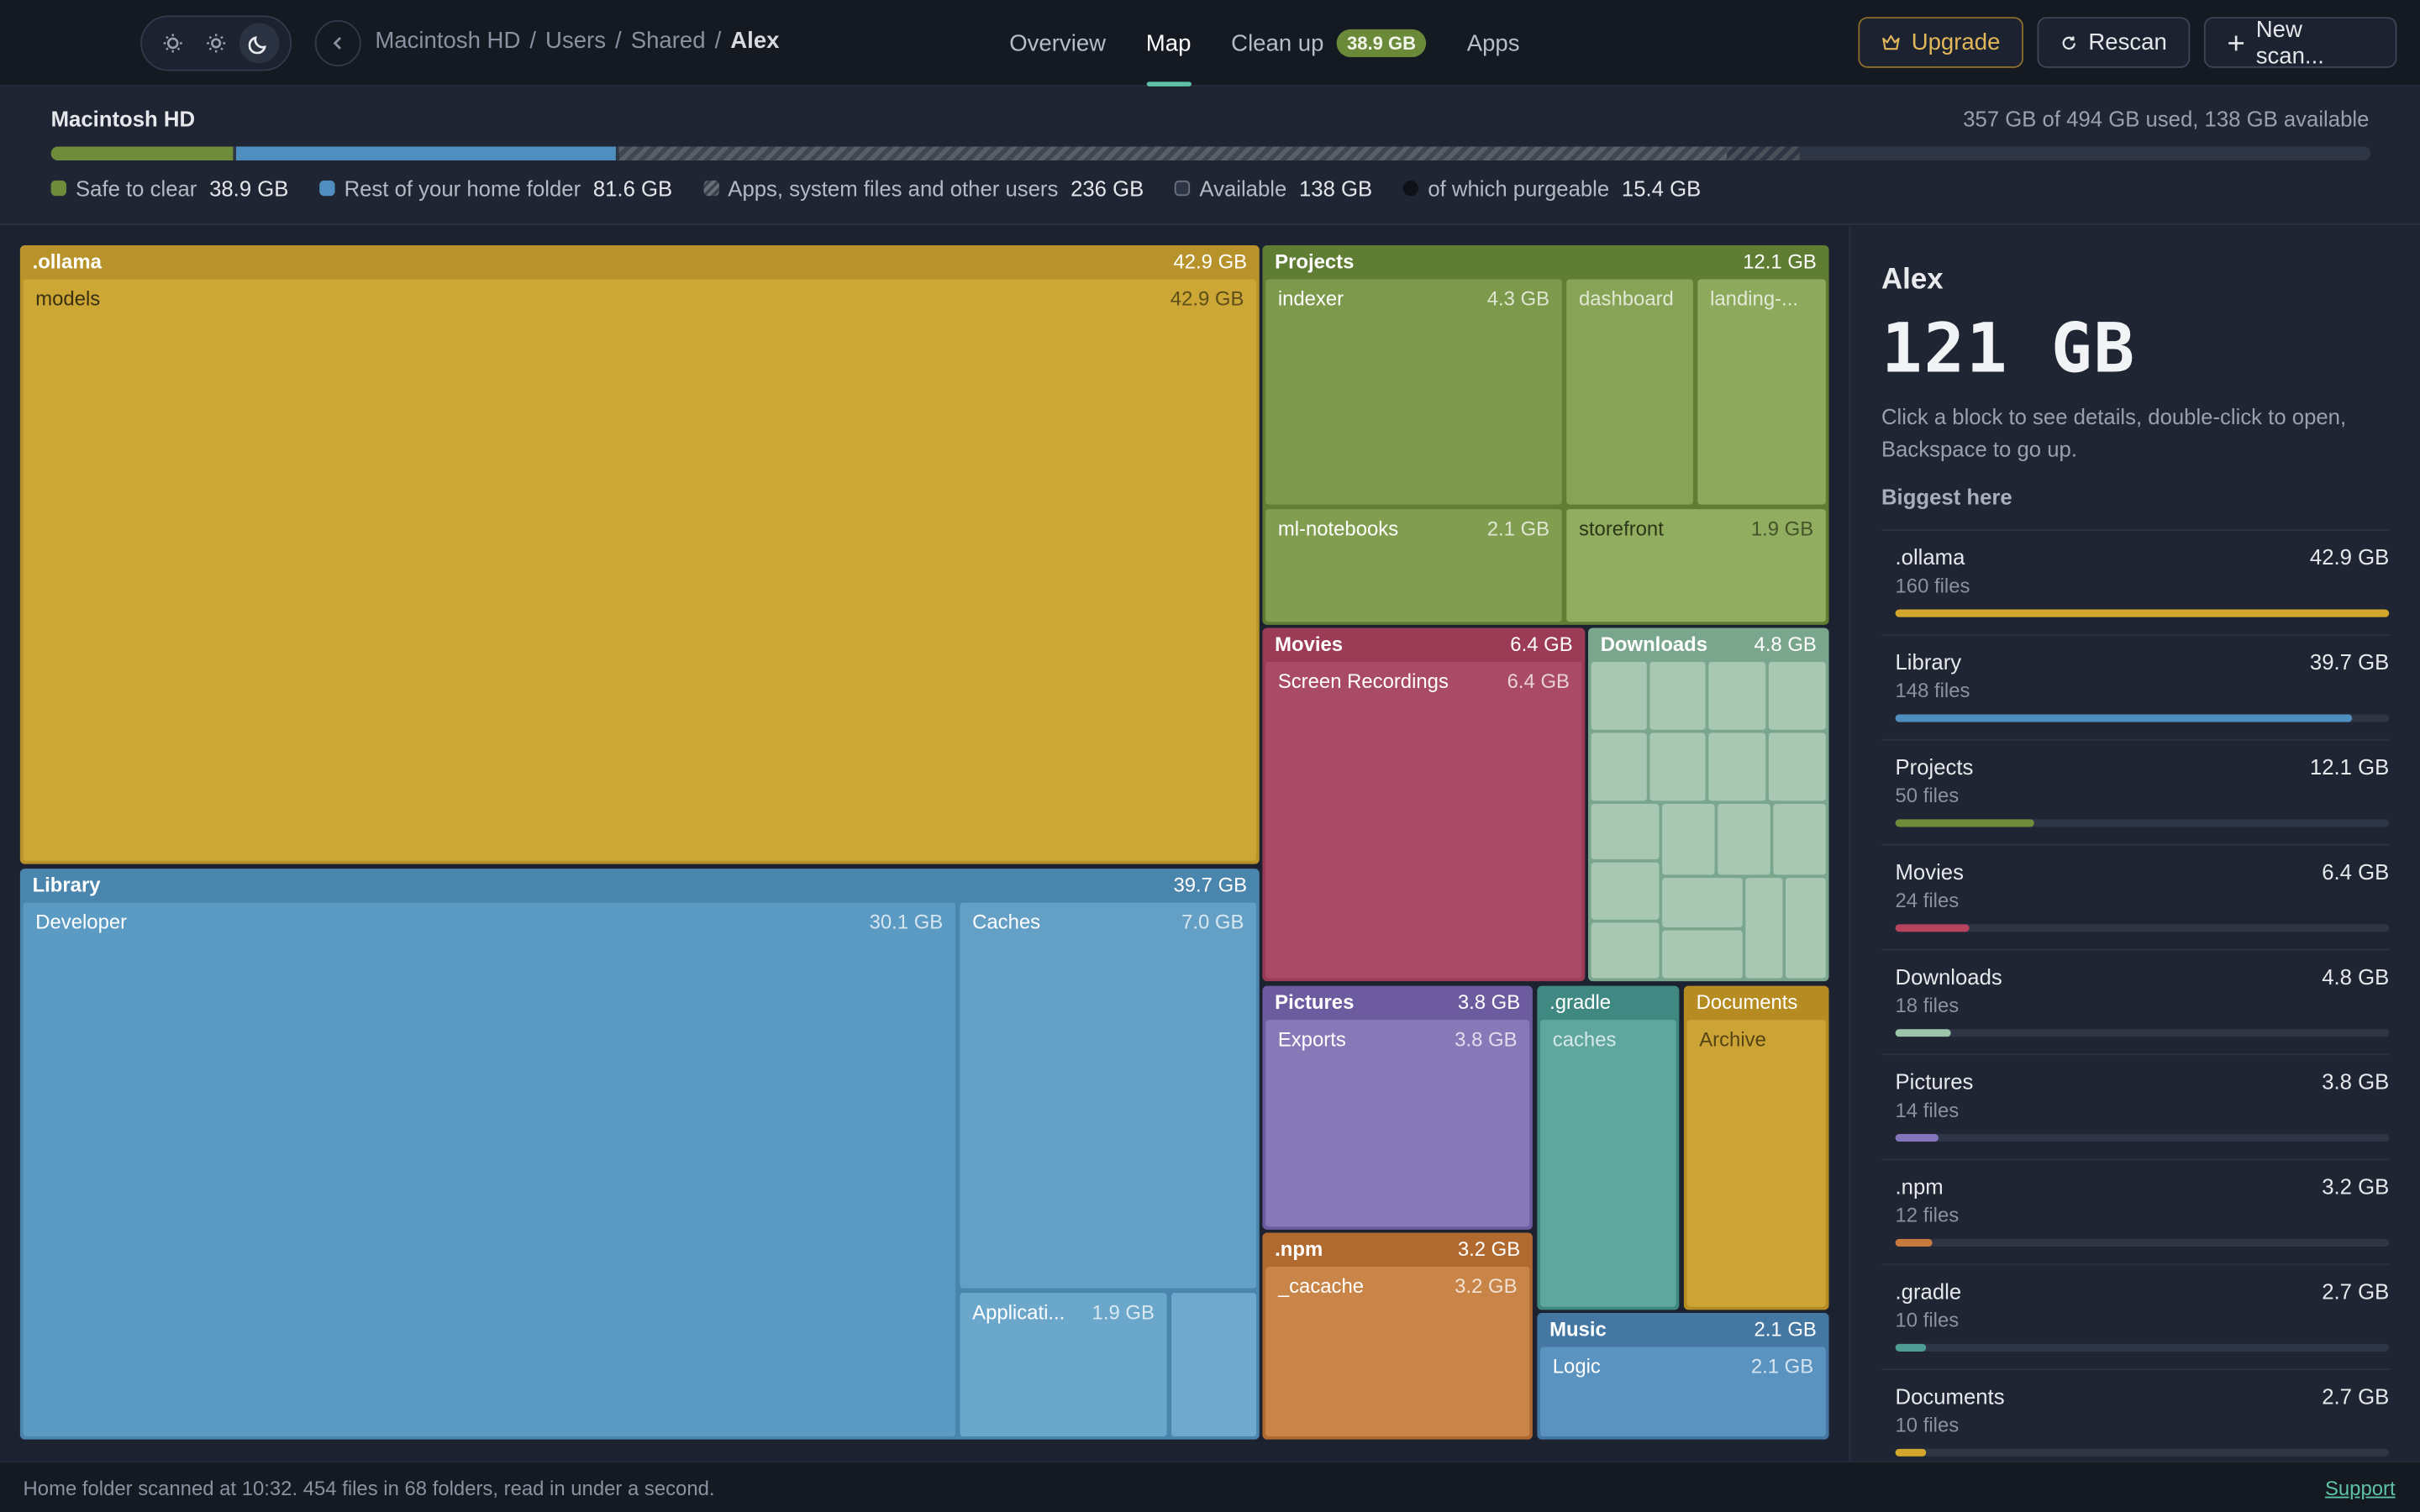 The image size is (2420, 1512). I want to click on treemap-child-archive: Archive, so click(1756, 1163).